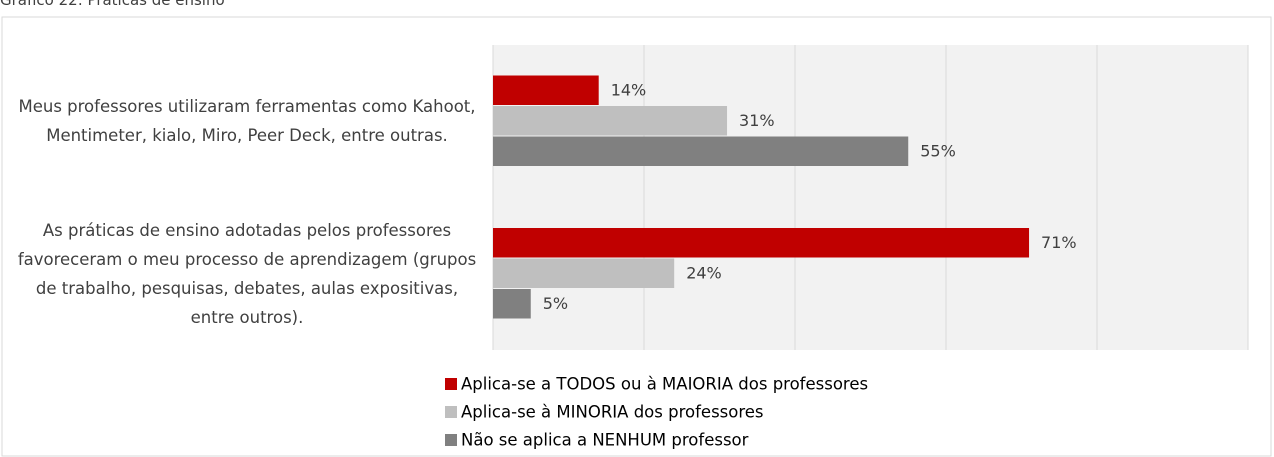  What do you see at coordinates (1059, 242) in the screenshot?
I see `value-label: 71%` at bounding box center [1059, 242].